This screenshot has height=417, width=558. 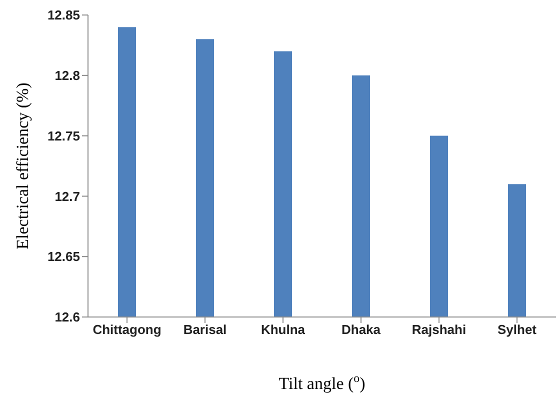 I want to click on y-axis-title: Electrical efficiency (%), so click(x=22, y=166).